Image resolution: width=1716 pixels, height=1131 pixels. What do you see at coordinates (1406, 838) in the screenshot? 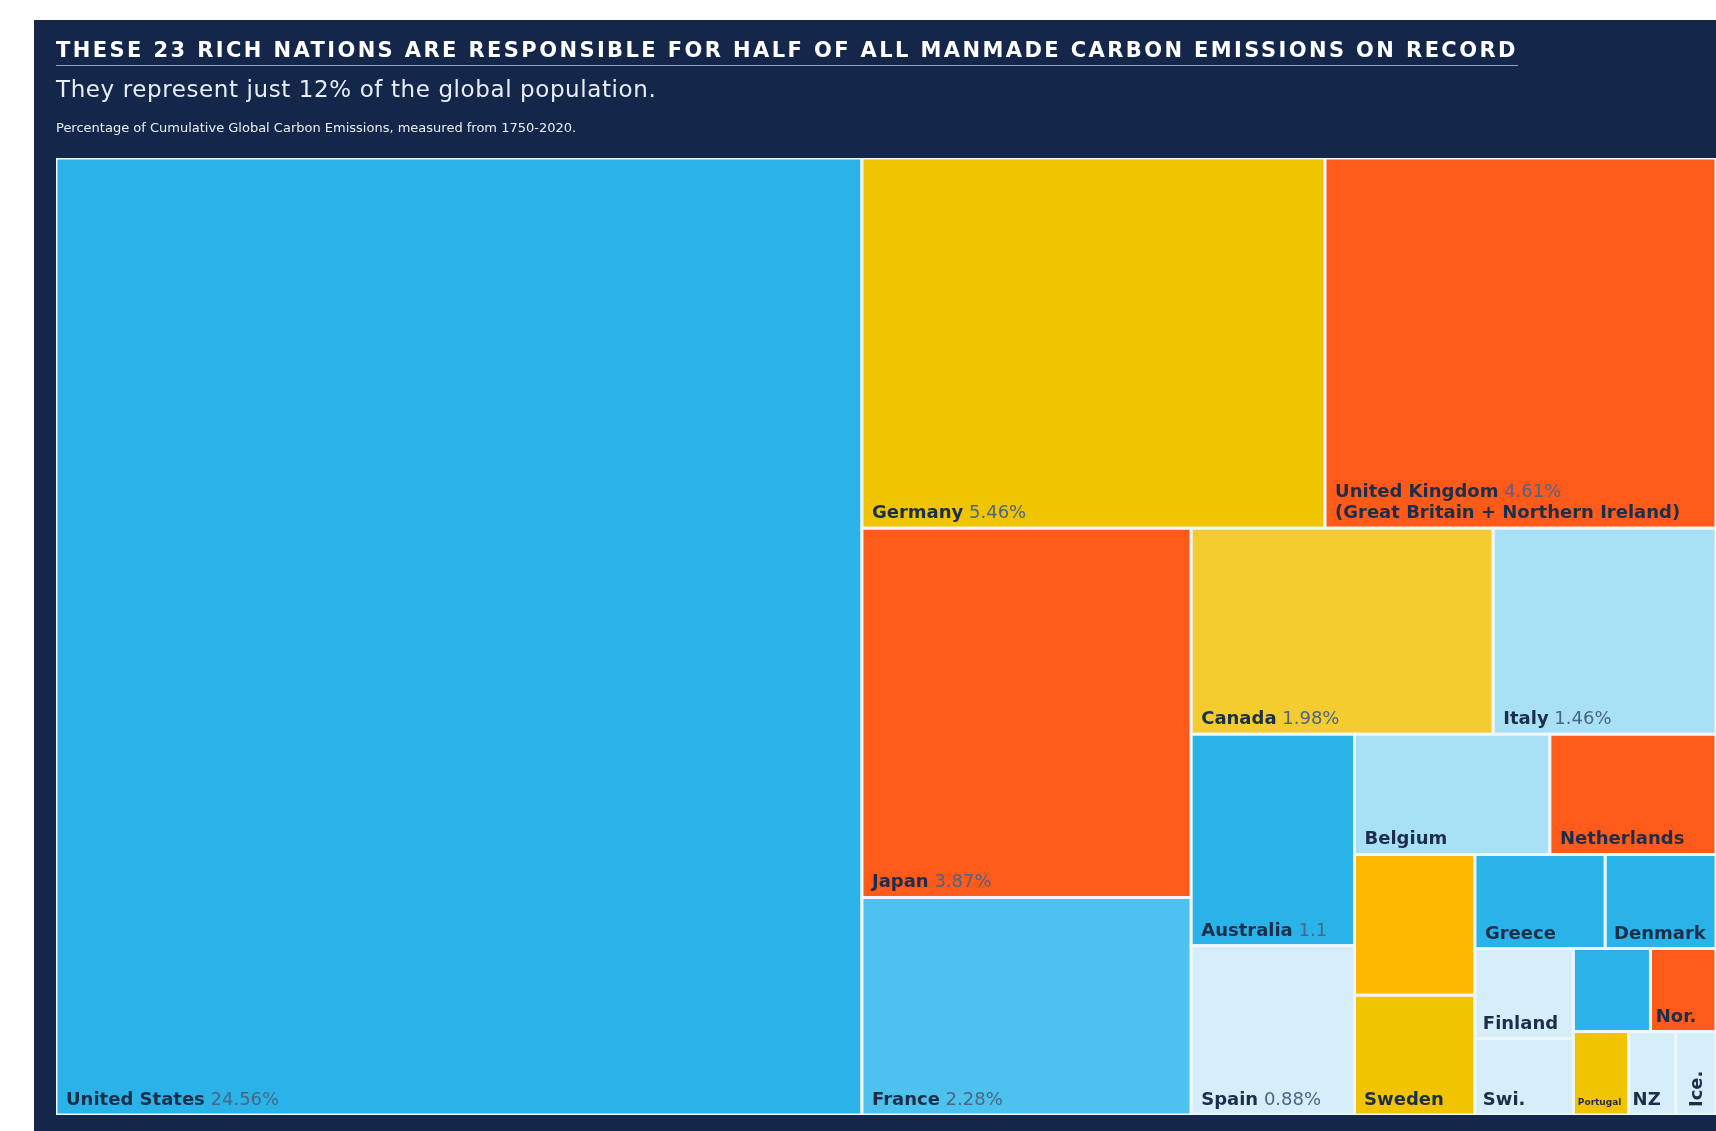
I see `category-label: Belgium` at bounding box center [1406, 838].